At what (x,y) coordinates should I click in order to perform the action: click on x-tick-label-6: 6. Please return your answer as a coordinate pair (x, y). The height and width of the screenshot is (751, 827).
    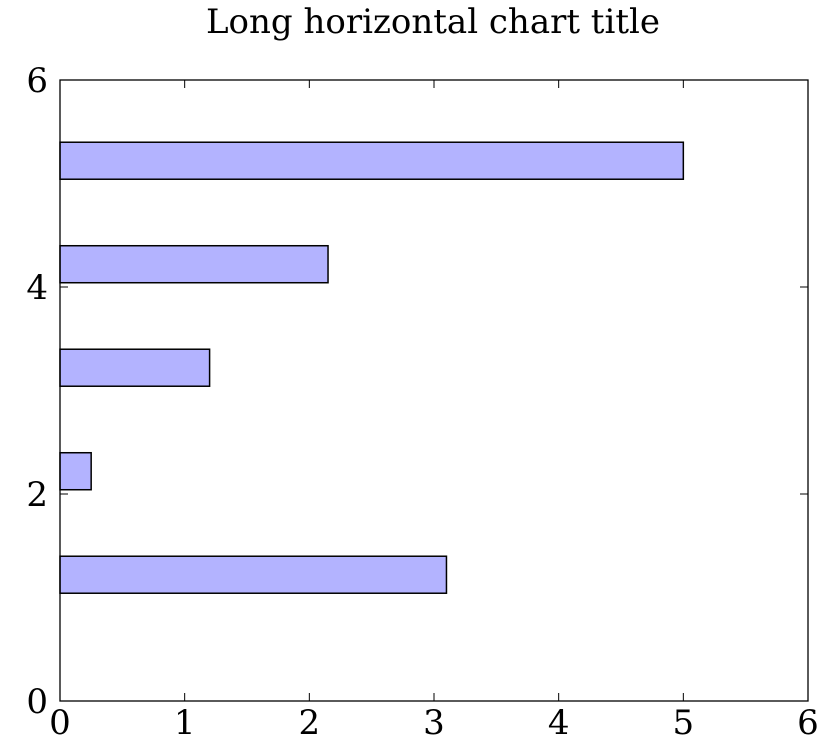
    Looking at the image, I should click on (808, 723).